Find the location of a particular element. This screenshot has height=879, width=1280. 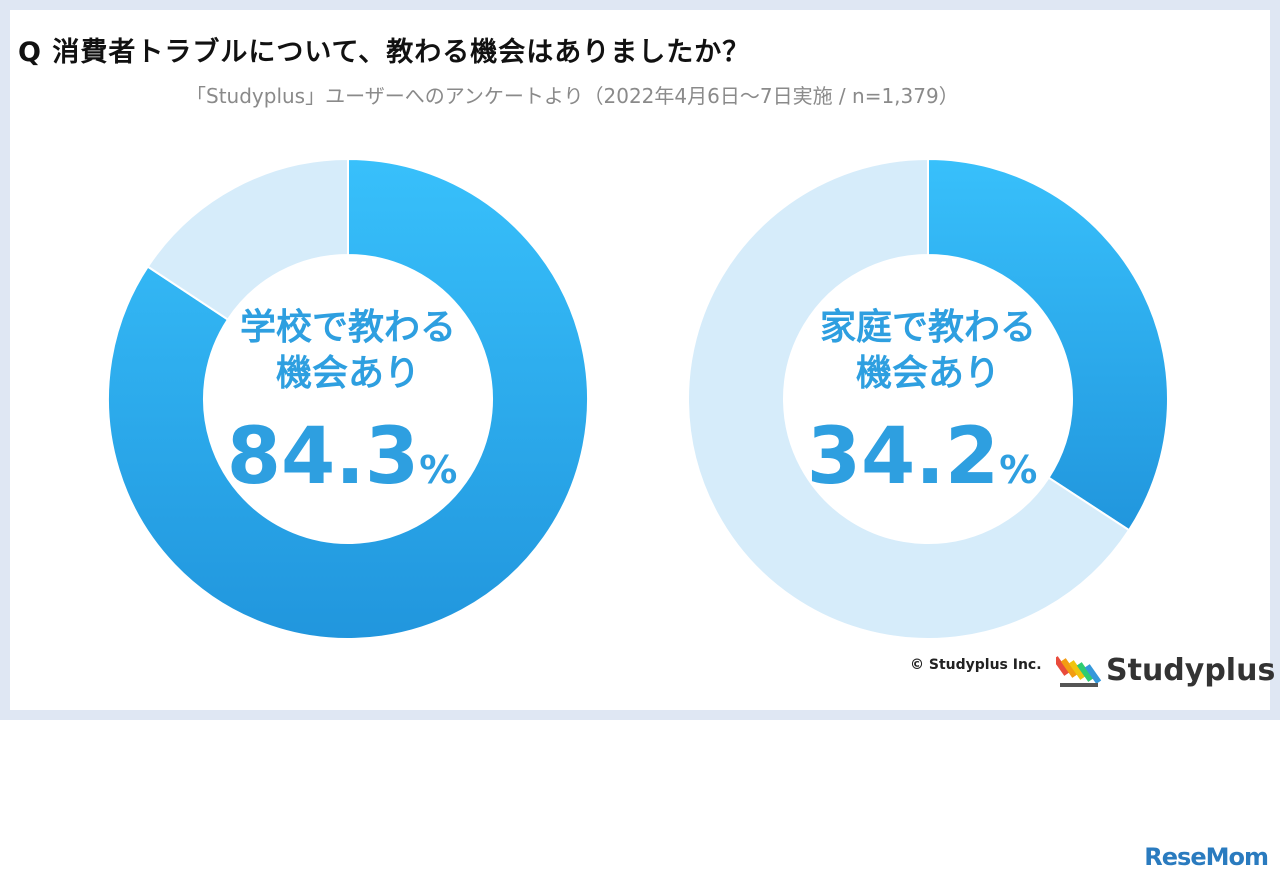

donut-slice-rest is located at coordinates (247, 239).